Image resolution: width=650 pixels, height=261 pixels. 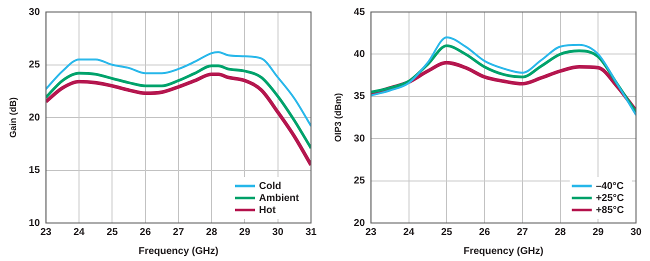 What do you see at coordinates (610, 198) in the screenshot?
I see `legend-label: +25°C` at bounding box center [610, 198].